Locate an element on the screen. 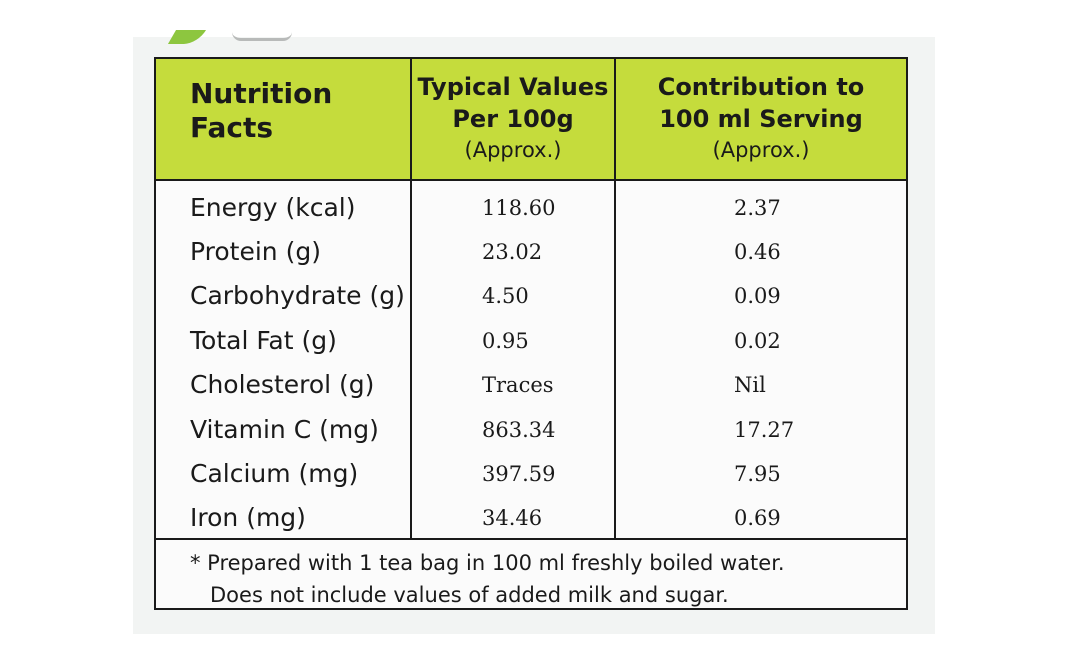 This screenshot has width=1068, height=671. row-serving-value: Nil is located at coordinates (750, 385).